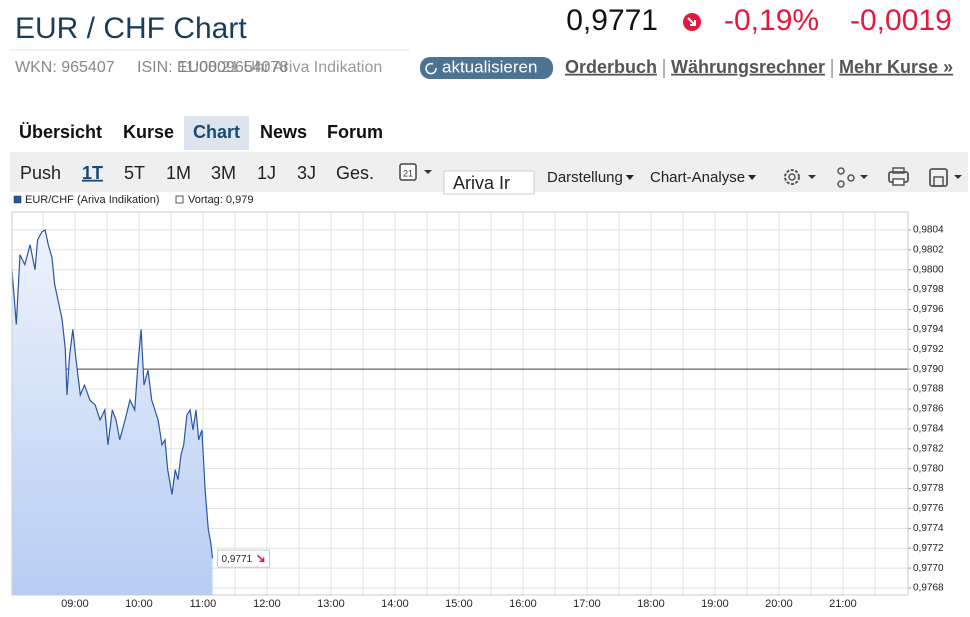 This screenshot has height=617, width=970. I want to click on range-button: 1T, so click(92, 173).